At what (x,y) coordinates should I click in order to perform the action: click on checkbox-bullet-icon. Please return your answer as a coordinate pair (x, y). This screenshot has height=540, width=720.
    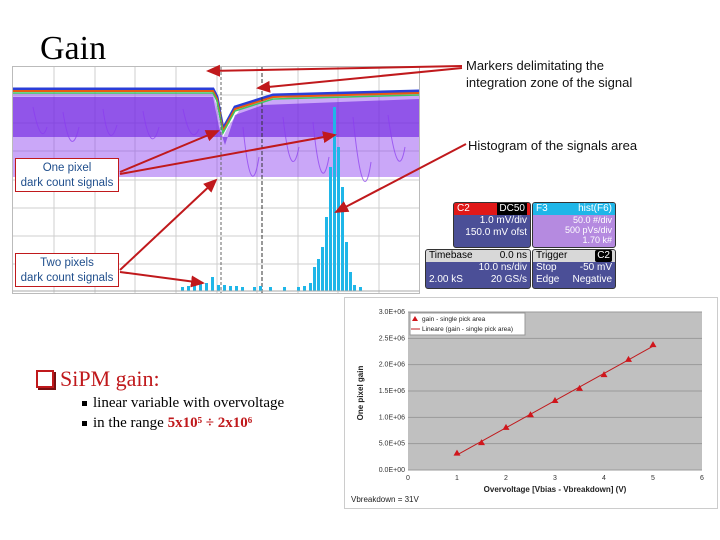
    Looking at the image, I should click on (45, 379).